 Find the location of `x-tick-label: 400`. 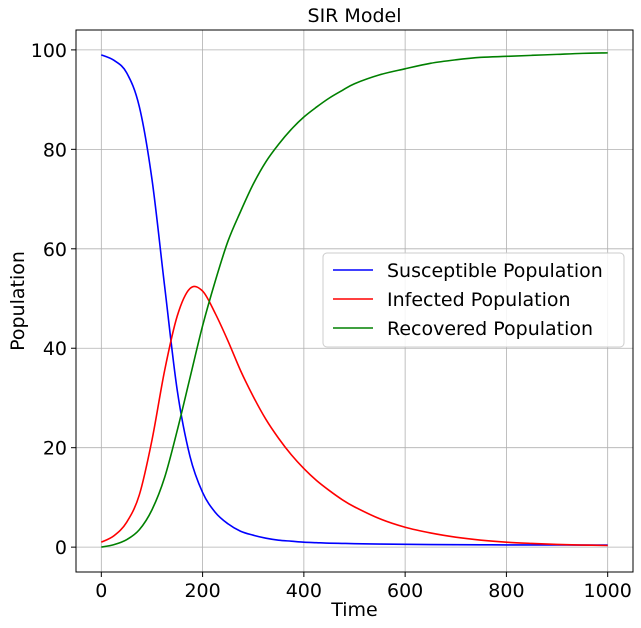

x-tick-label: 400 is located at coordinates (304, 591).